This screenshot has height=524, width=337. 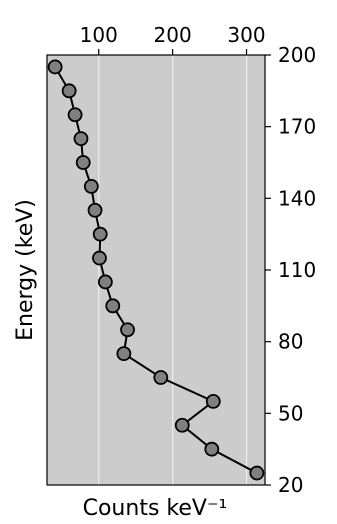 What do you see at coordinates (297, 55) in the screenshot?
I see `y-tick-label: 200` at bounding box center [297, 55].